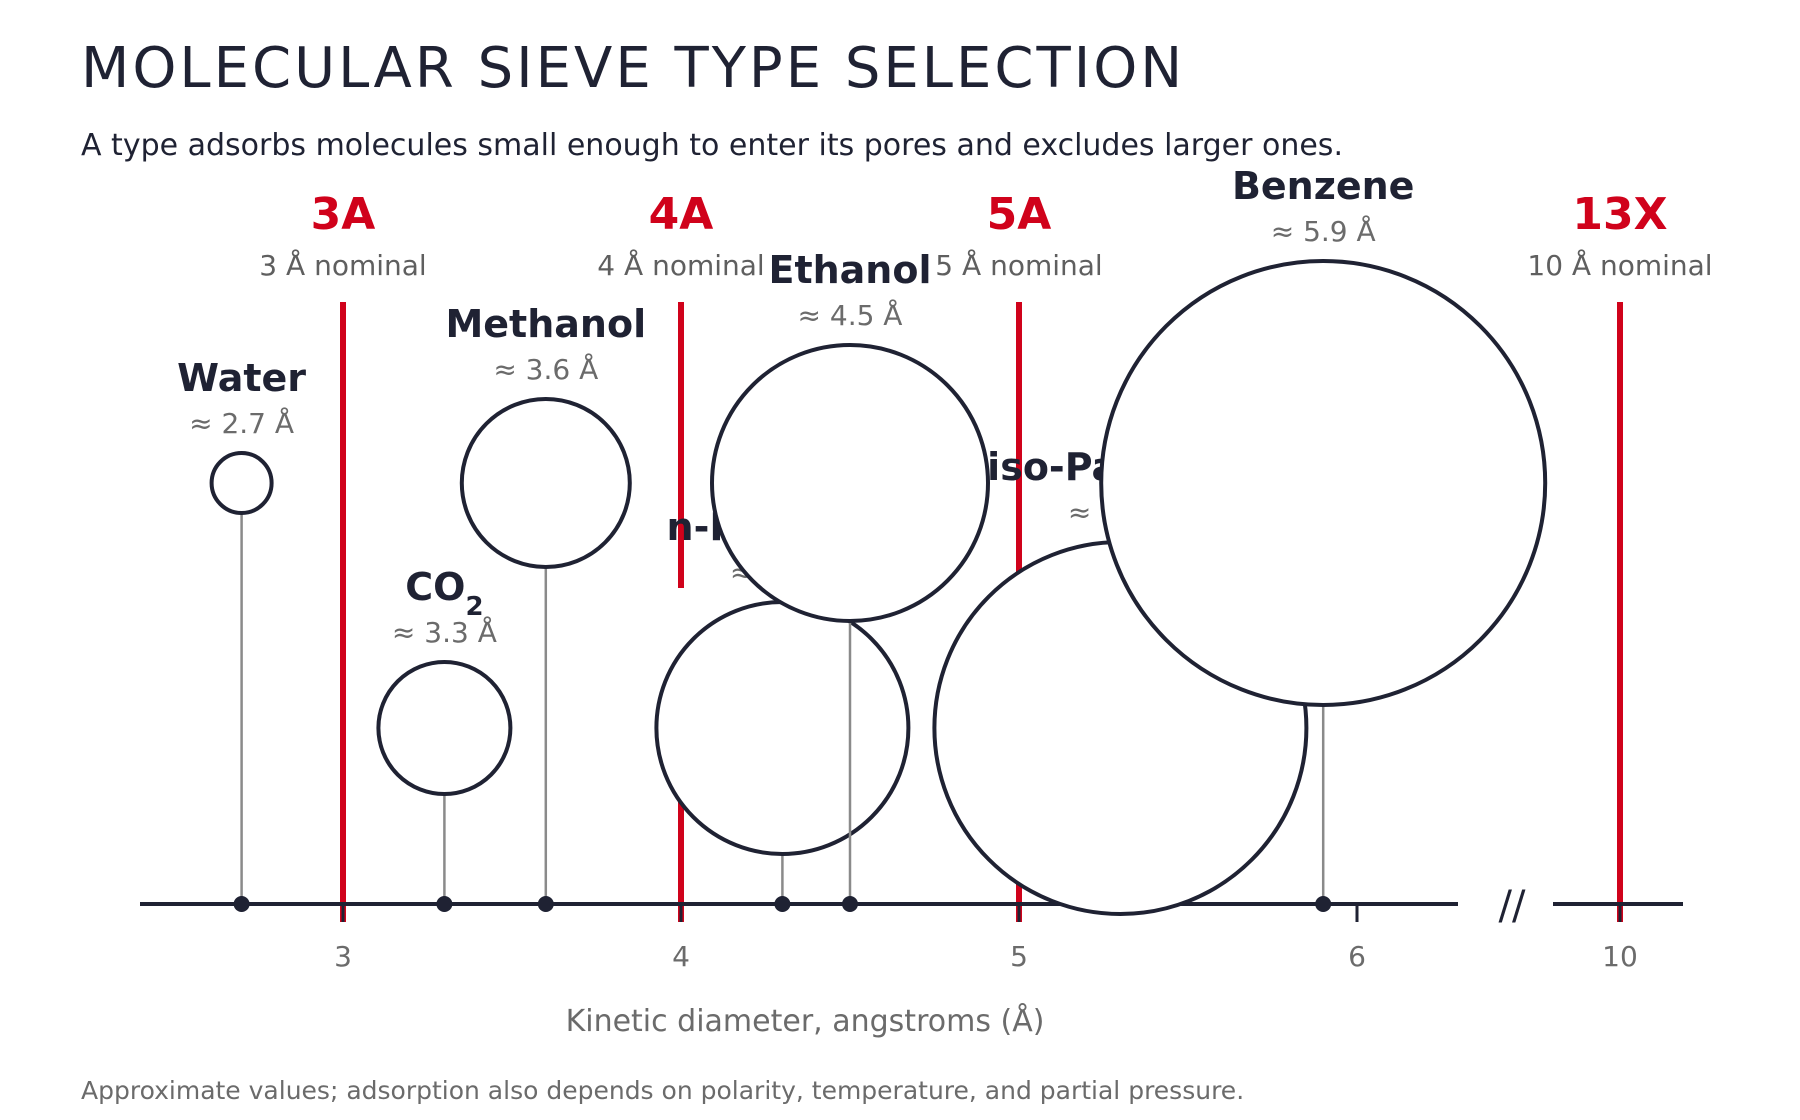  Describe the element at coordinates (343, 214) in the screenshot. I see `sieve-label: 3A` at that location.